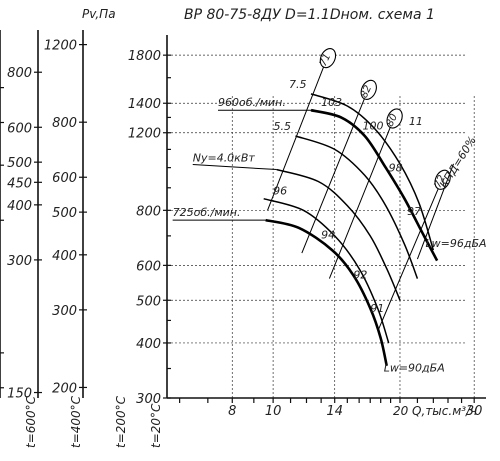 The image size is (500, 461). I want to click on curve-annotation: 11, so click(416, 121).